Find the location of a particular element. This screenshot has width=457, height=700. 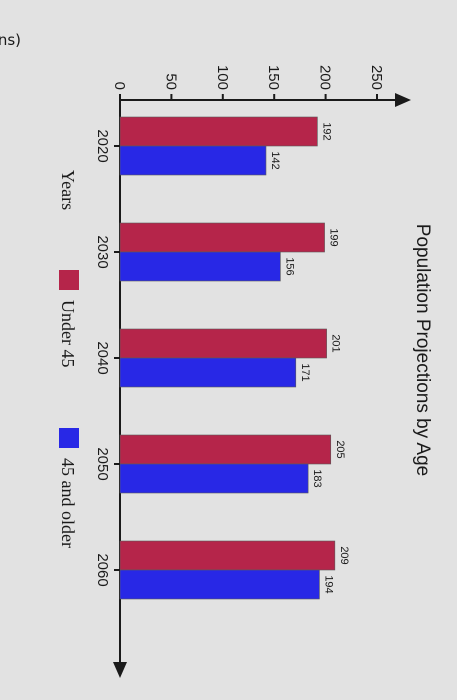

chart-title: Population Projections by Age is located at coordinates (422, 350).